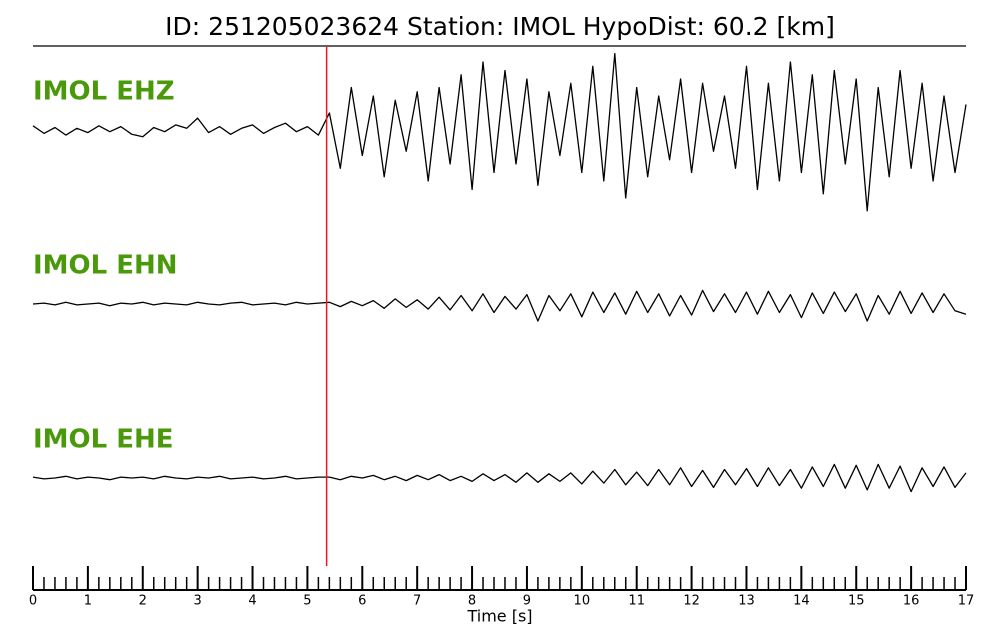 Image resolution: width=1000 pixels, height=640 pixels. I want to click on x-tick-label: 5, so click(307, 601).